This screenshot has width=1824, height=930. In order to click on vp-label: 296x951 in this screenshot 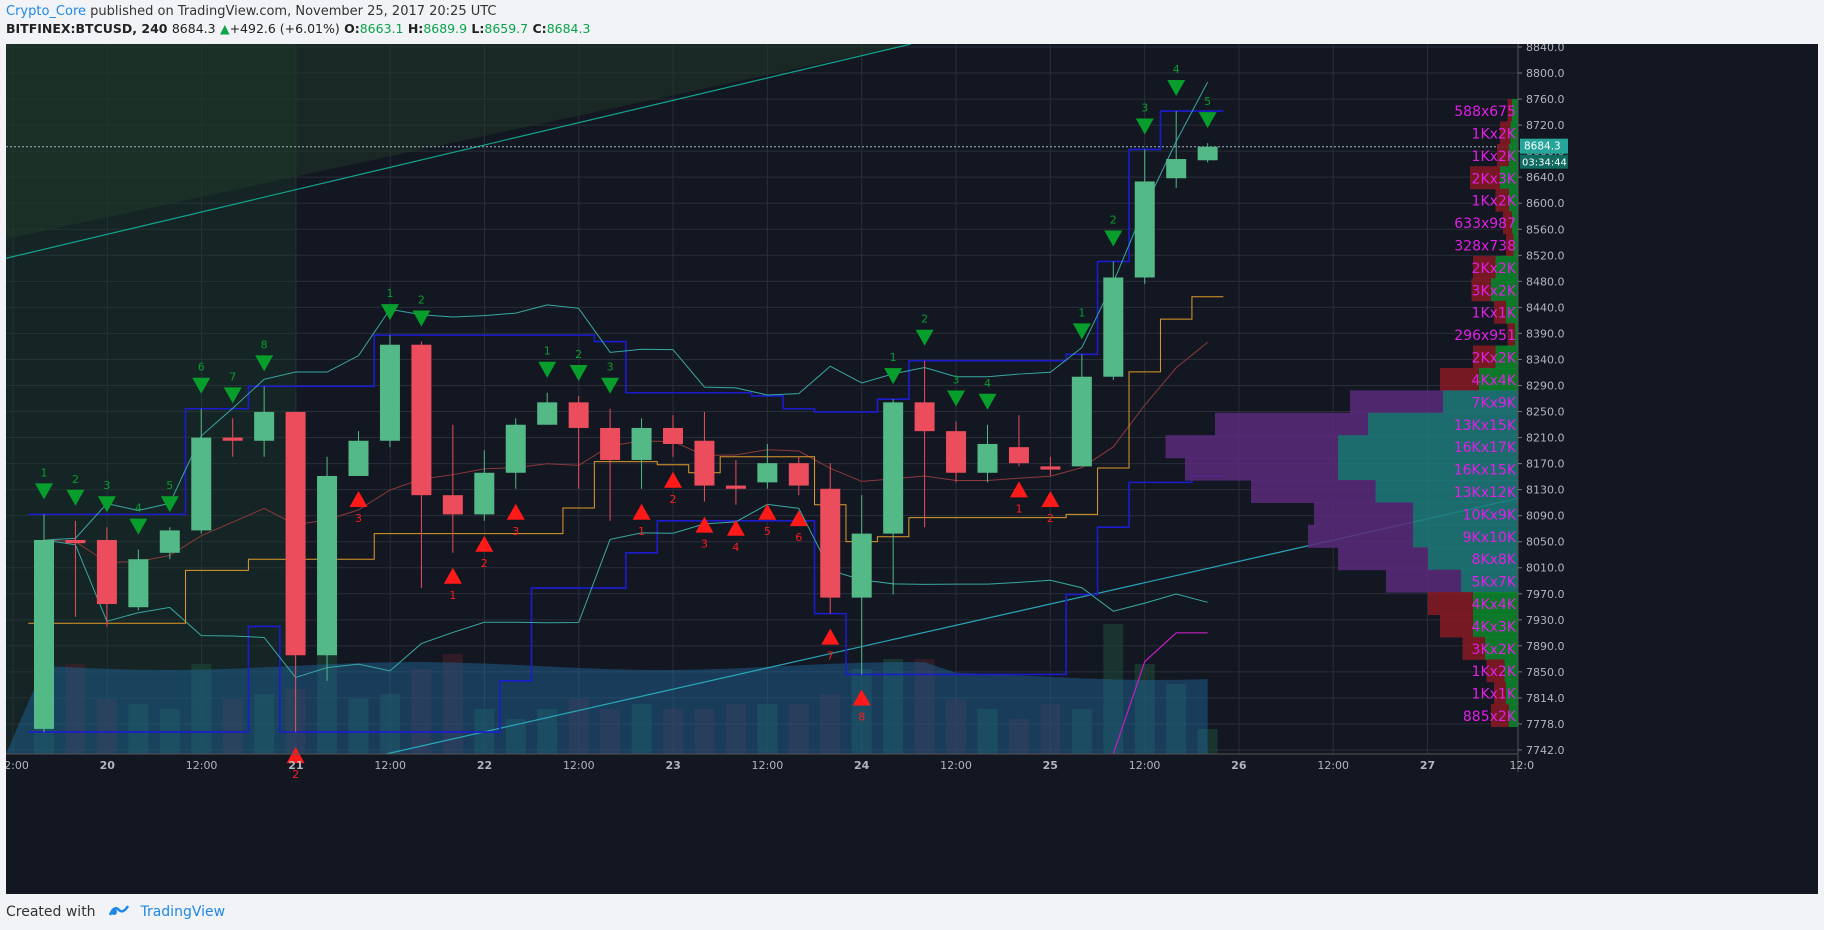, I will do `click(1485, 336)`.